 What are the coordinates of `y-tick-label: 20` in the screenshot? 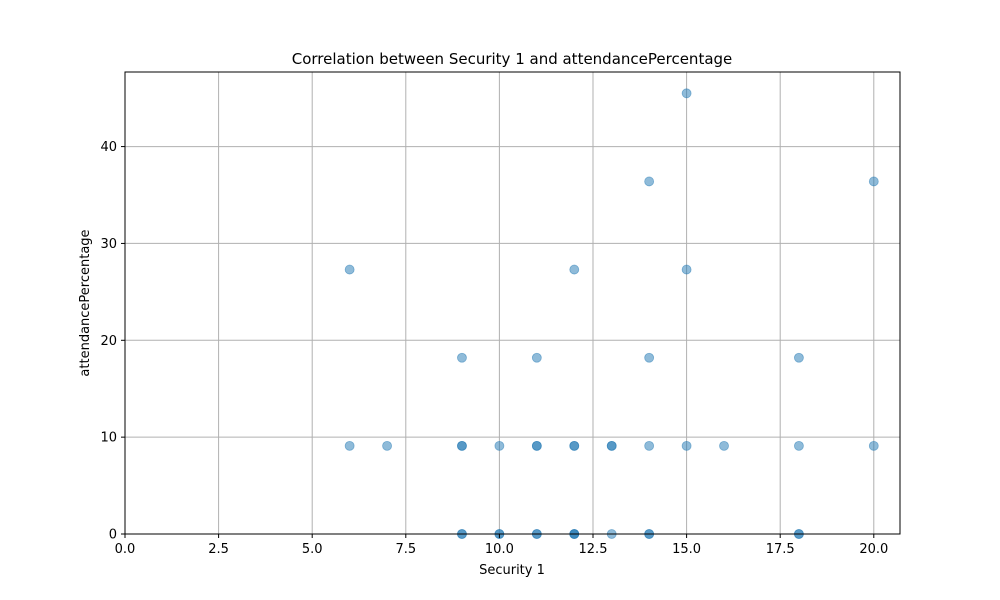 It's located at (108, 341).